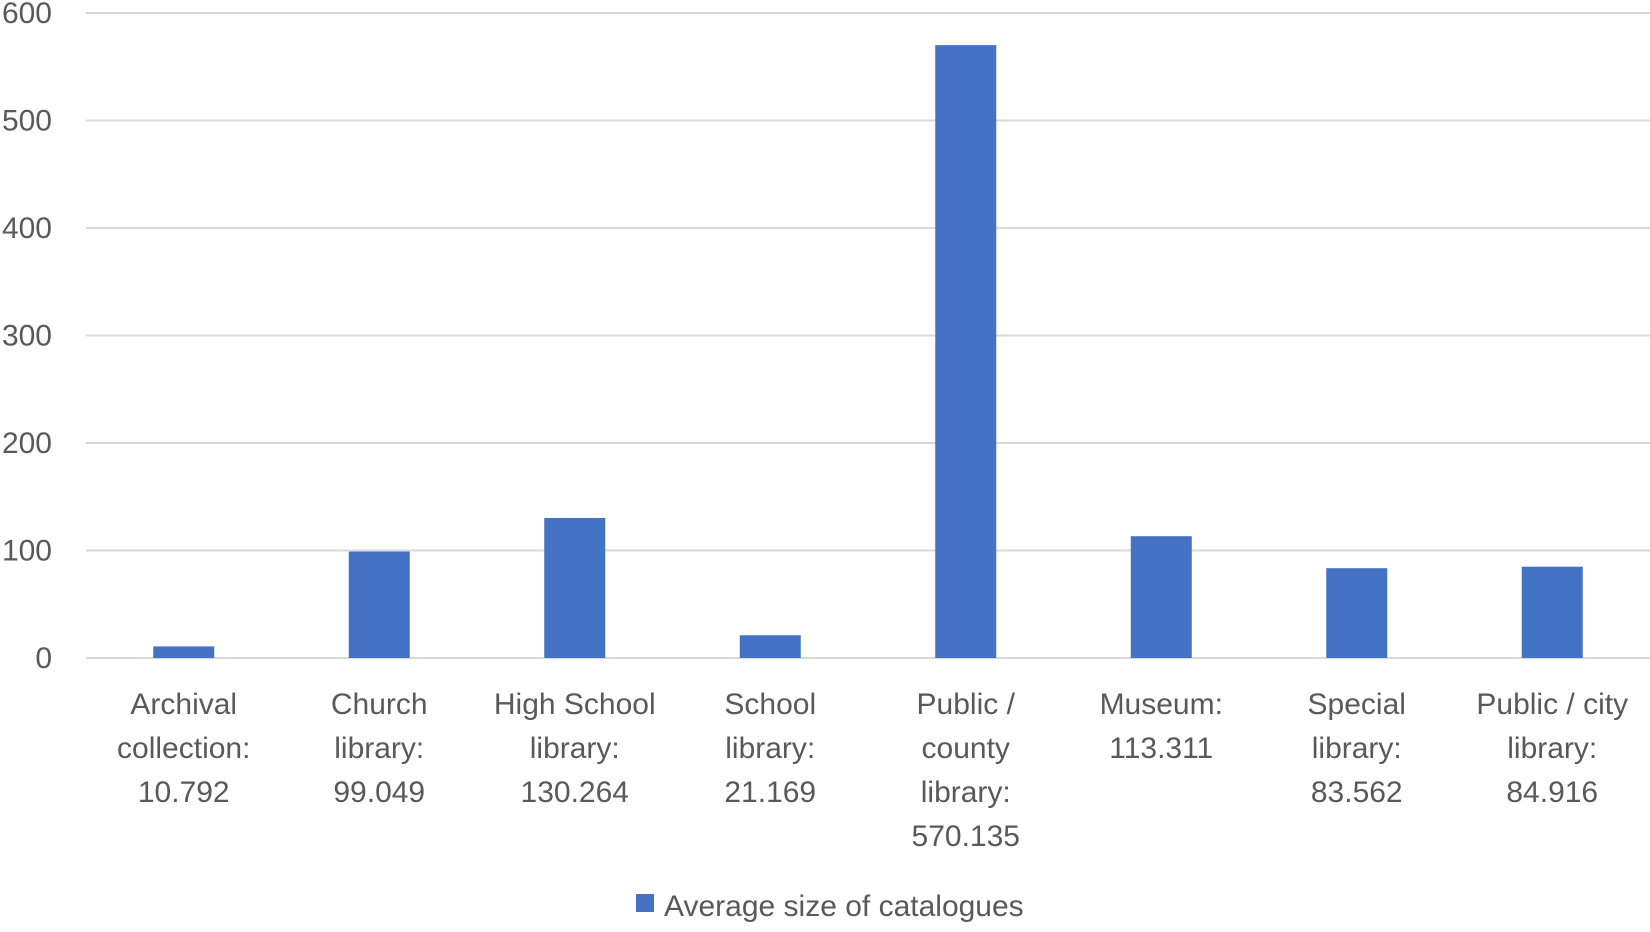 The width and height of the screenshot is (1650, 932). I want to click on x-category-label: Museum: 113.311, so click(1161, 726).